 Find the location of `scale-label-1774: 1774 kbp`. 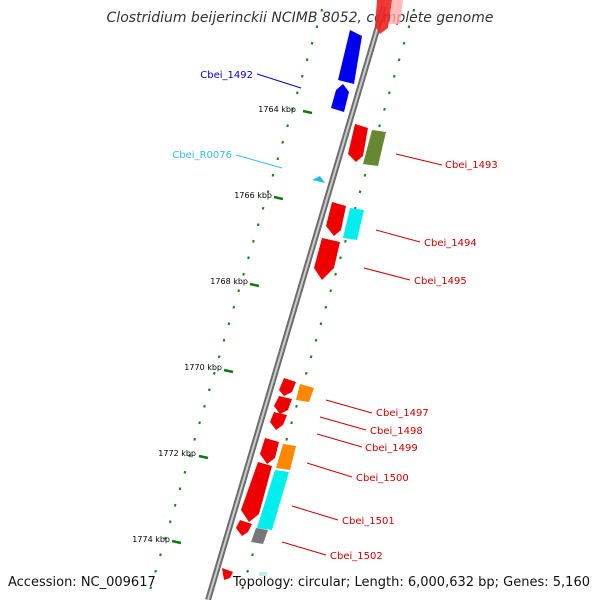

scale-label-1774: 1774 kbp is located at coordinates (151, 539).